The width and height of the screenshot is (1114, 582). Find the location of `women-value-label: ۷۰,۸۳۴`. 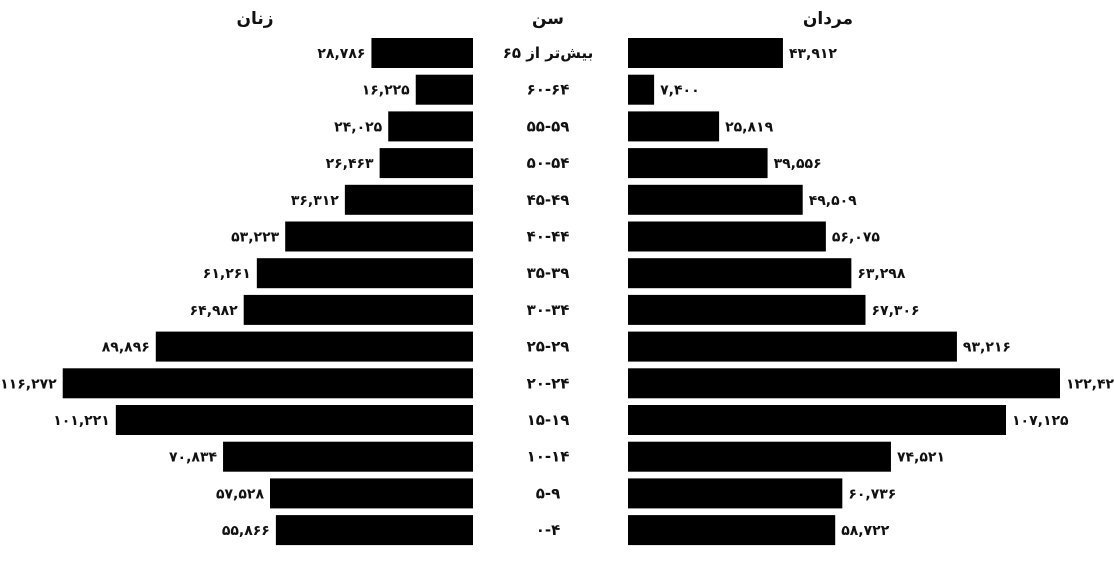

women-value-label: ۷۰,۸۳۴ is located at coordinates (193, 458).